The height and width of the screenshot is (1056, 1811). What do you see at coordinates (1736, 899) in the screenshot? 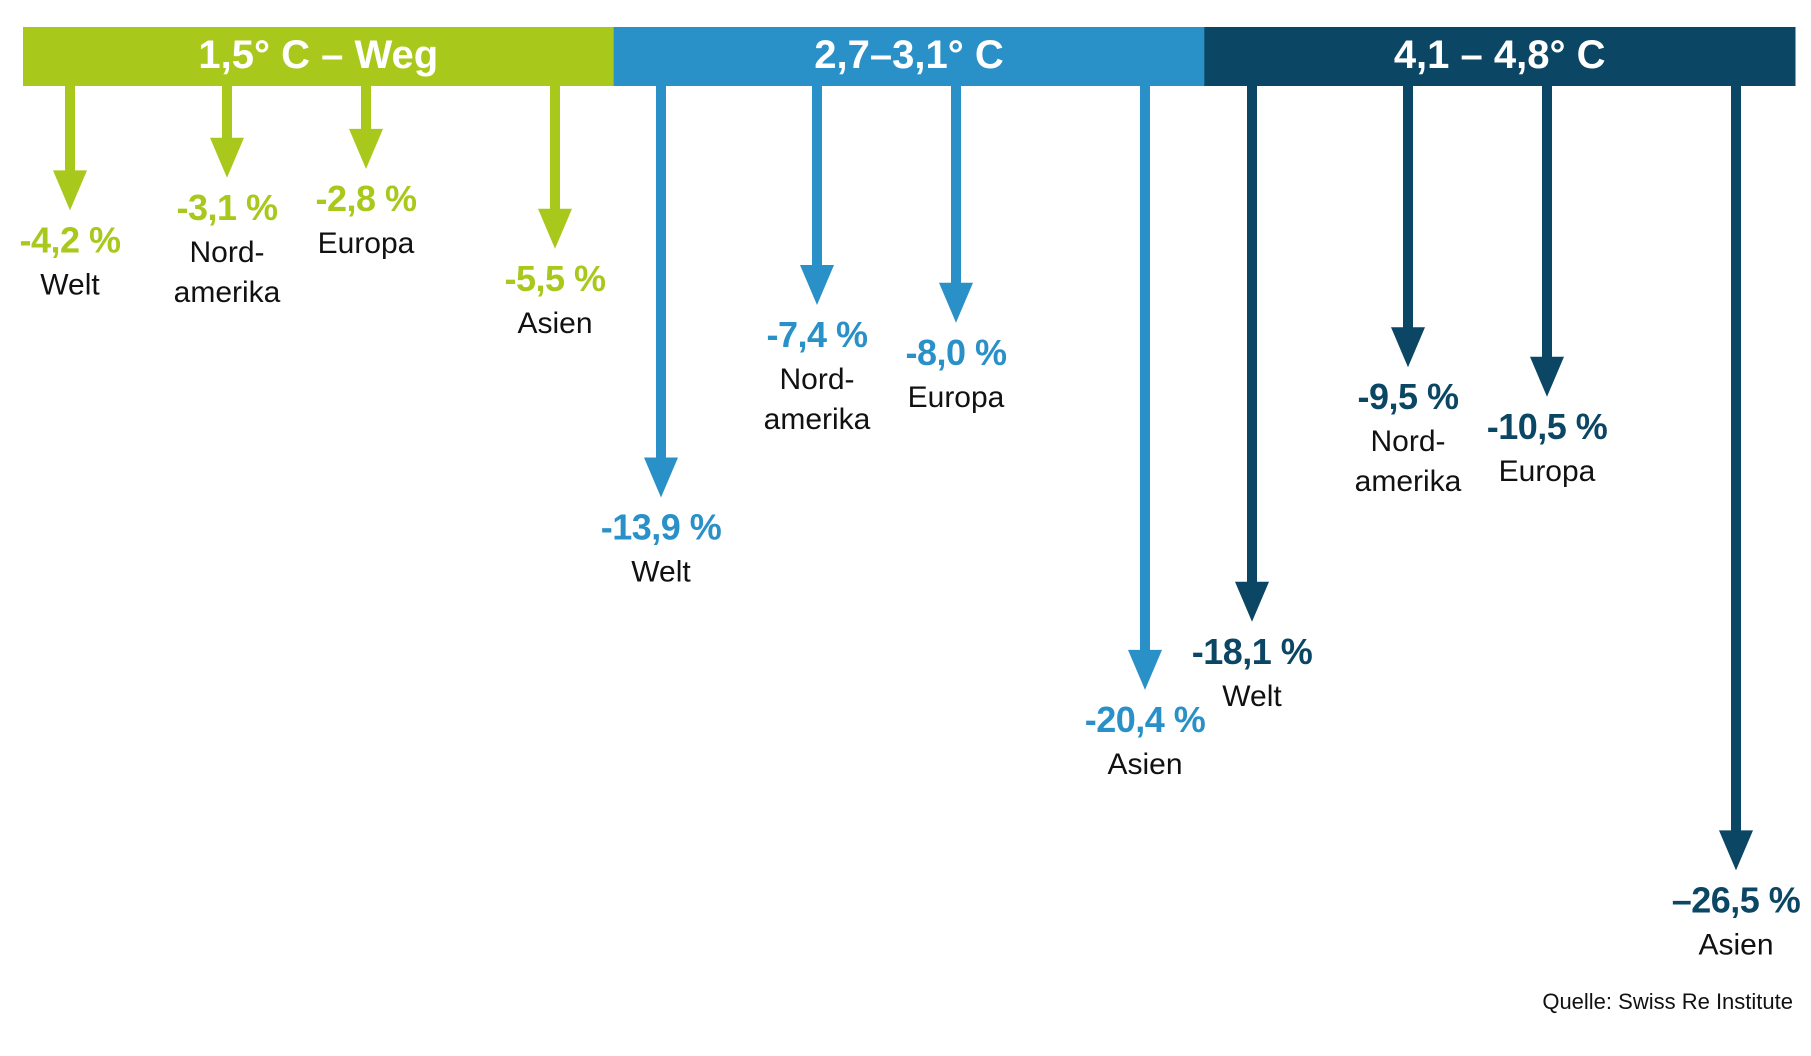
I see `value-label: –26,5 %` at bounding box center [1736, 899].